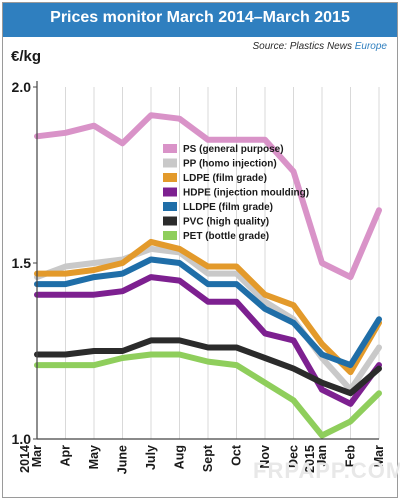  Describe the element at coordinates (351, 456) in the screenshot. I see `x-tick-label: Feb` at that location.